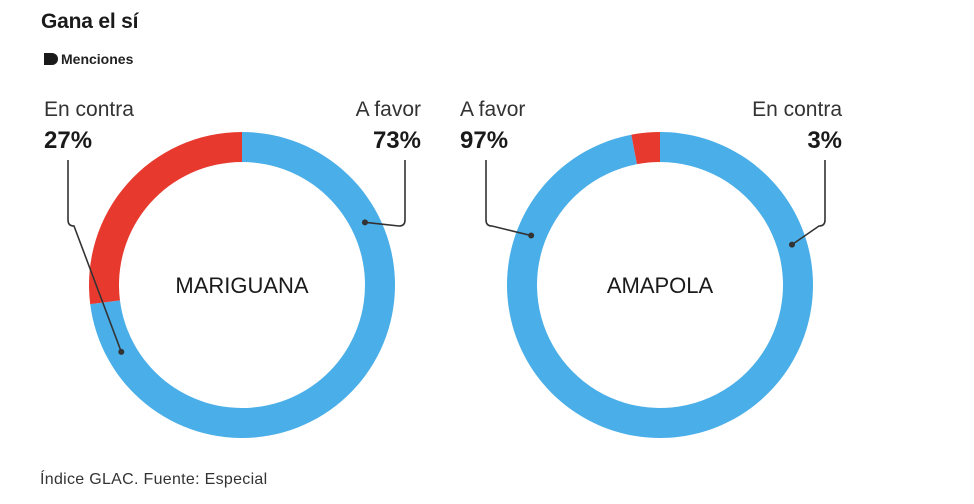  Describe the element at coordinates (242, 285) in the screenshot. I see `donut-center-label: MARIGUANA` at that location.